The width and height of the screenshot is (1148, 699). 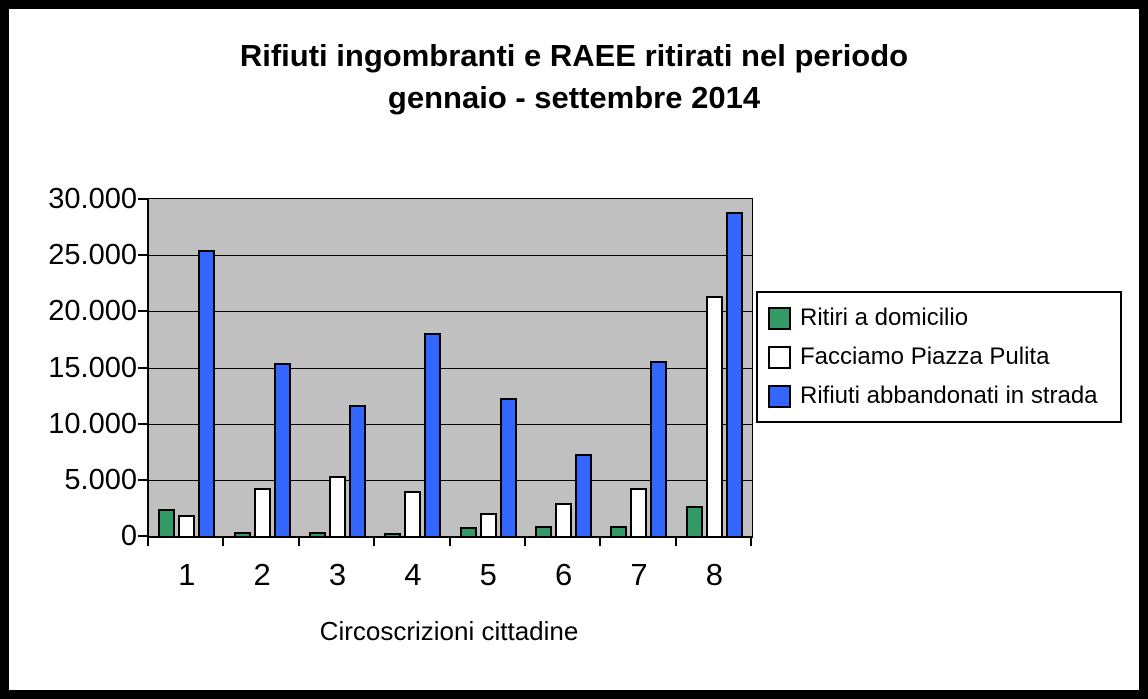 What do you see at coordinates (128, 536) in the screenshot?
I see `y-tick-label-0: 0` at bounding box center [128, 536].